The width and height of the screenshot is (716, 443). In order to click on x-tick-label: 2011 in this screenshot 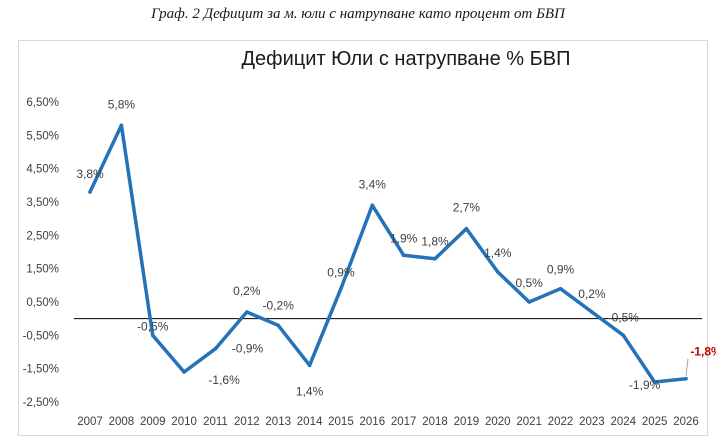, I will do `click(215, 422)`.